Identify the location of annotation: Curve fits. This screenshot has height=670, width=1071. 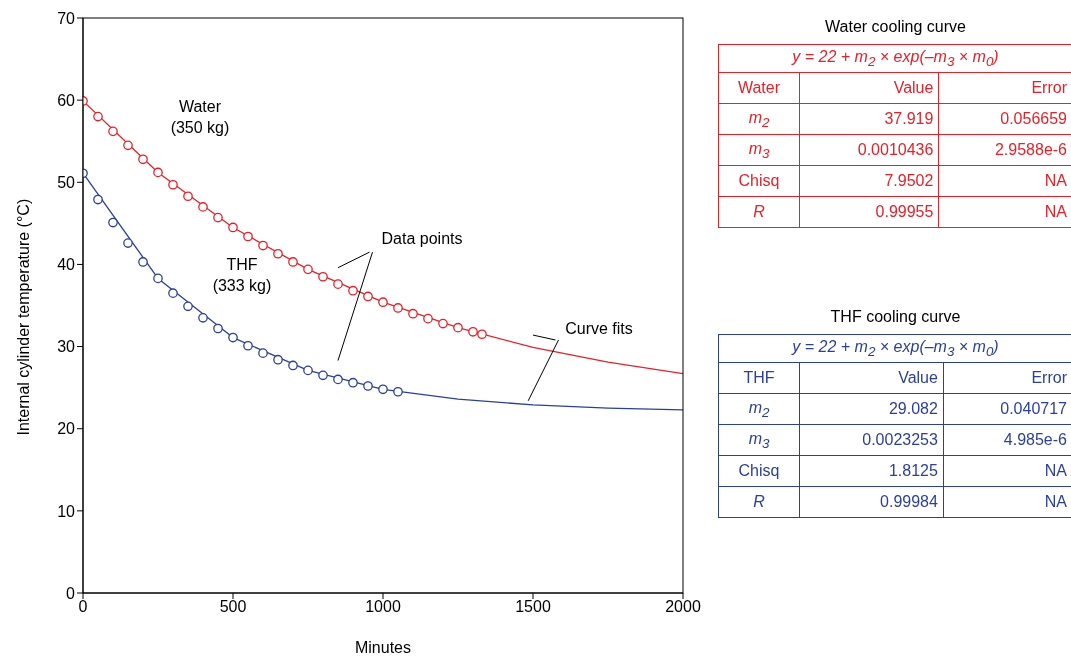
(599, 329).